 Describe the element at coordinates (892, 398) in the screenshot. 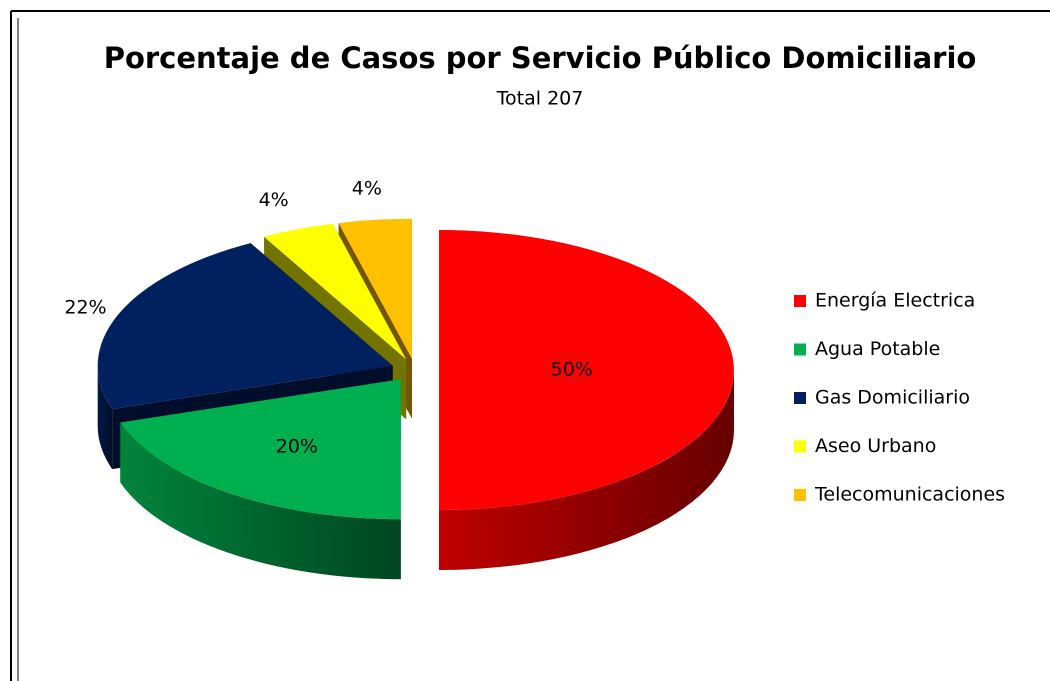

I see `legend-label: Gas Domiciliario` at that location.